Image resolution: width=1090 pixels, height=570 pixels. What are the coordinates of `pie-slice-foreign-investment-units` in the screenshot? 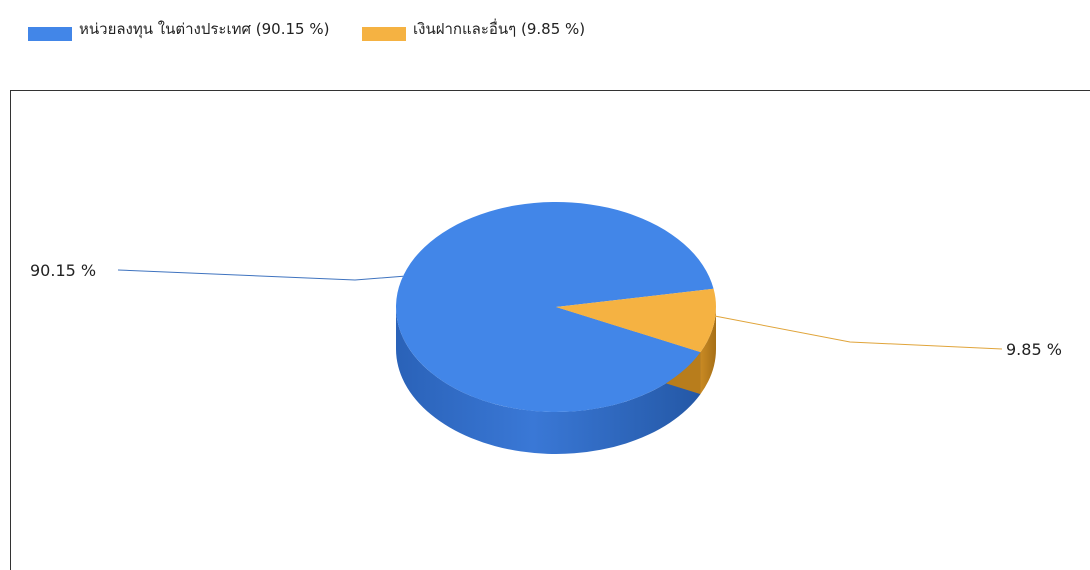 It's located at (554, 306).